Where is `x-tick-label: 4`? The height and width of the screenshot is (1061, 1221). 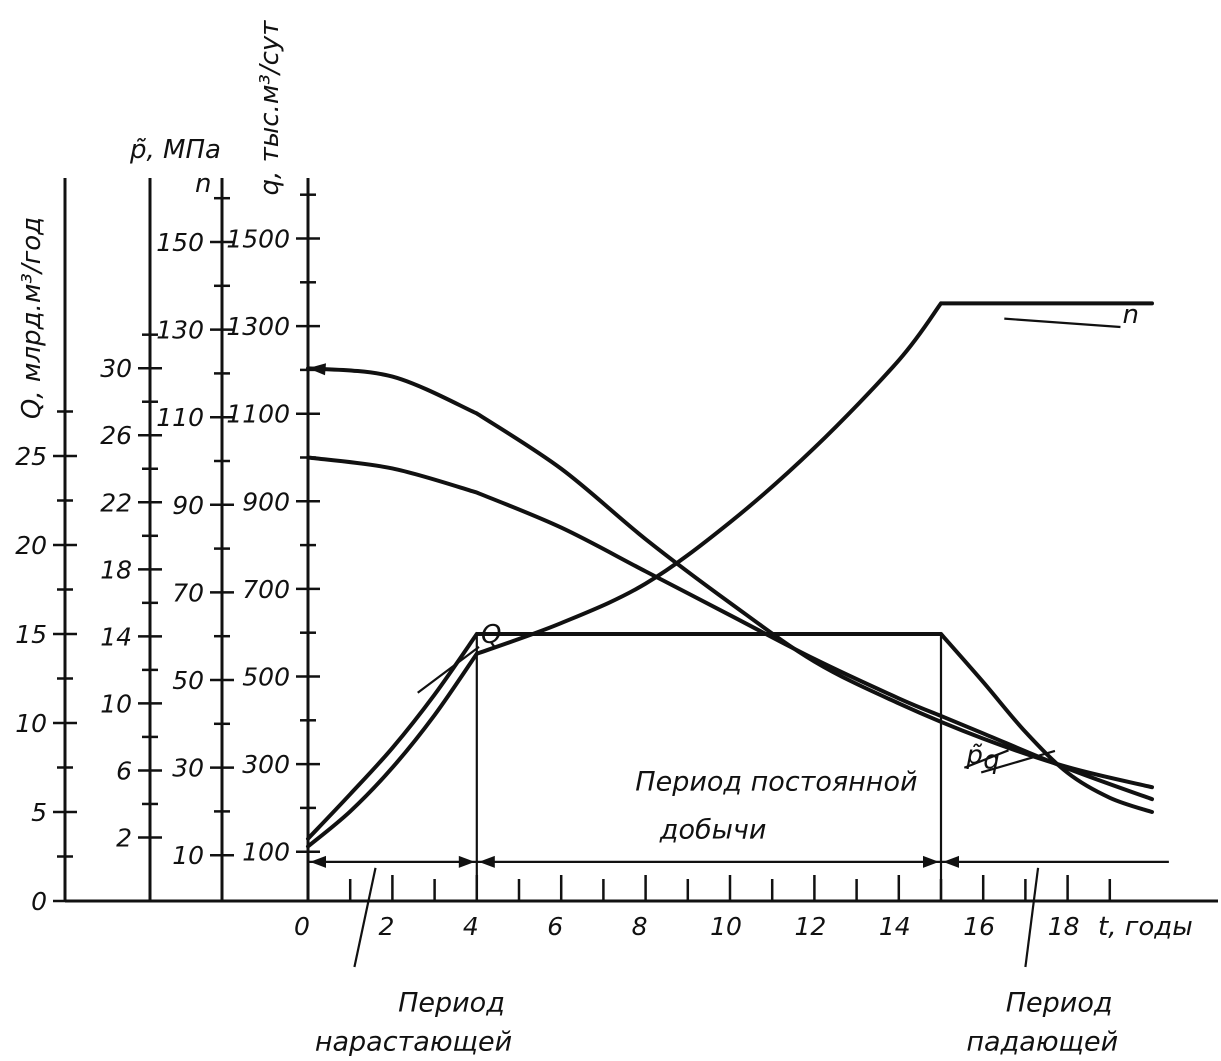
x-tick-label: 4 is located at coordinates (471, 926).